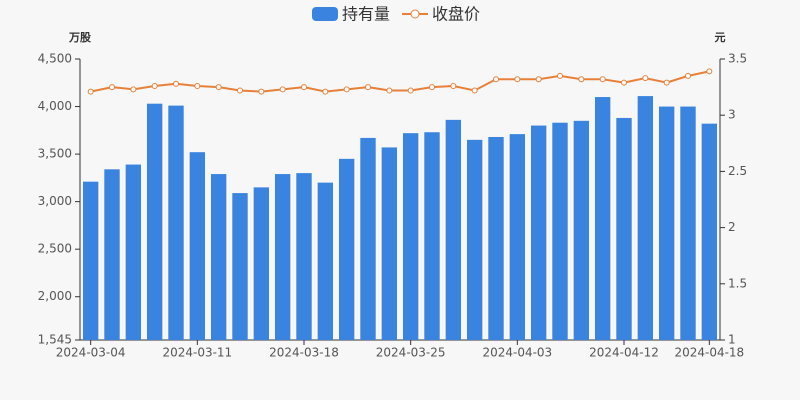  What do you see at coordinates (720, 37) in the screenshot?
I see `y2-axis-unit: 元` at bounding box center [720, 37].